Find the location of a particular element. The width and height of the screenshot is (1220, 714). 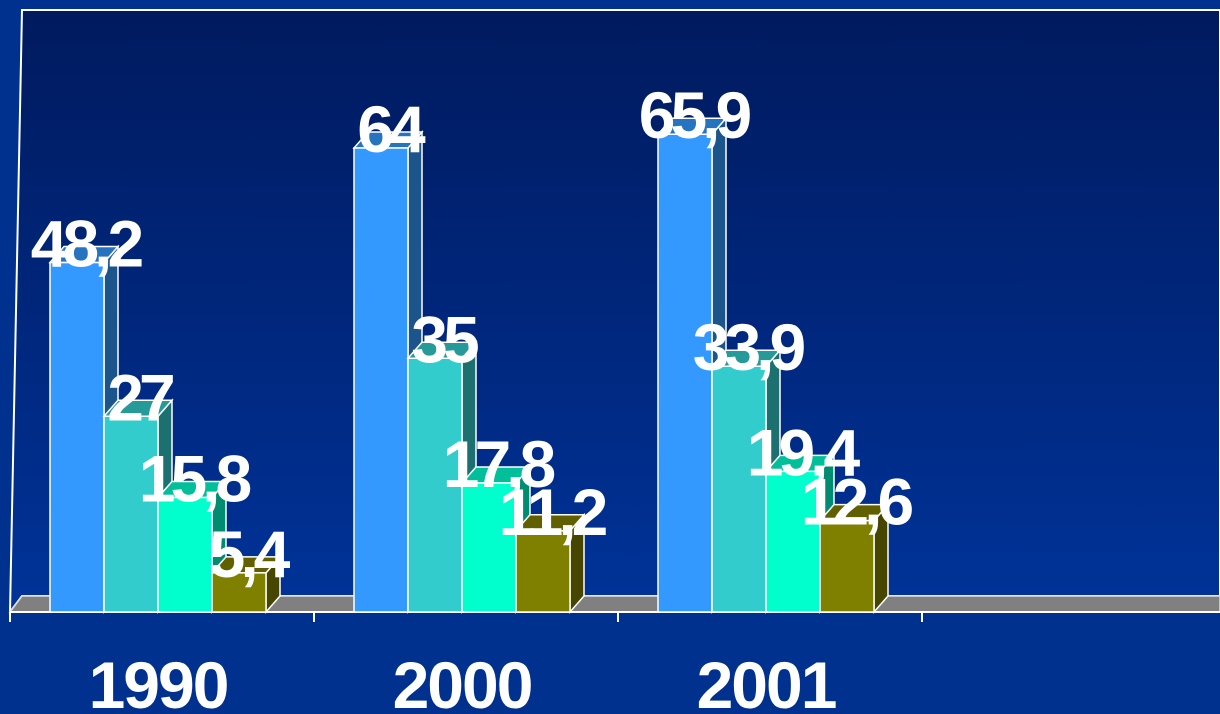

data-label: 15,8 is located at coordinates (195, 478).